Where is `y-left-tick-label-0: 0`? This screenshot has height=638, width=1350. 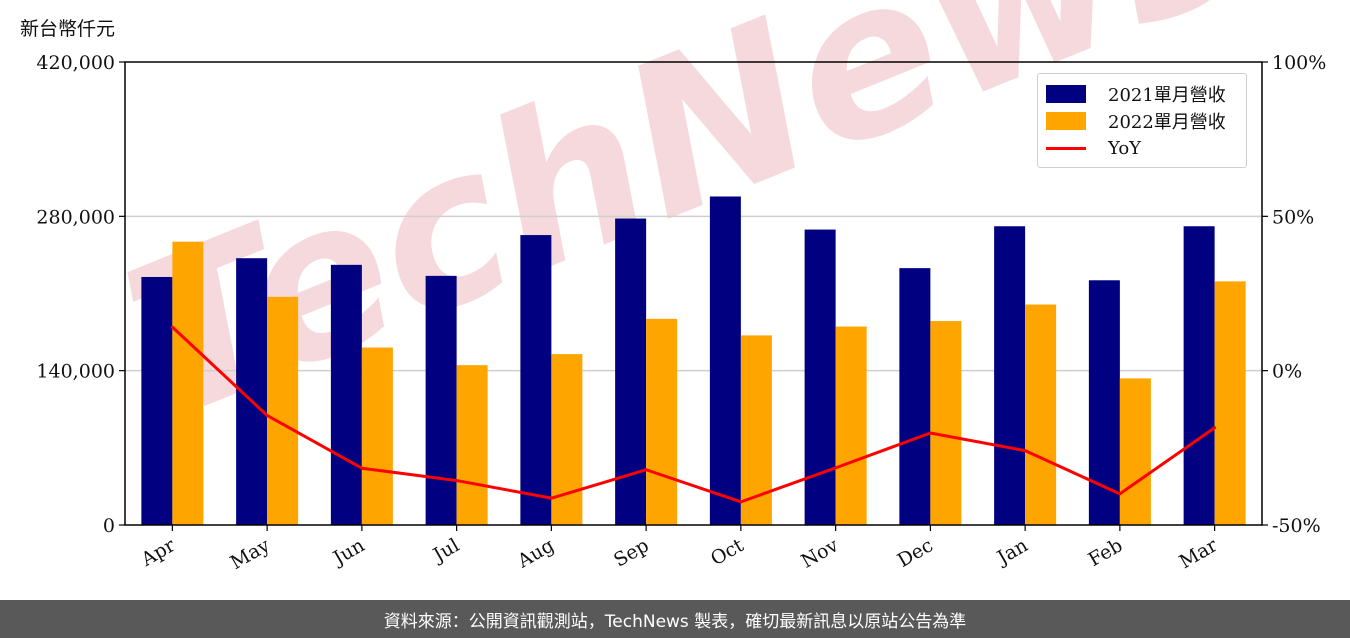
y-left-tick-label-0: 0 is located at coordinates (109, 526).